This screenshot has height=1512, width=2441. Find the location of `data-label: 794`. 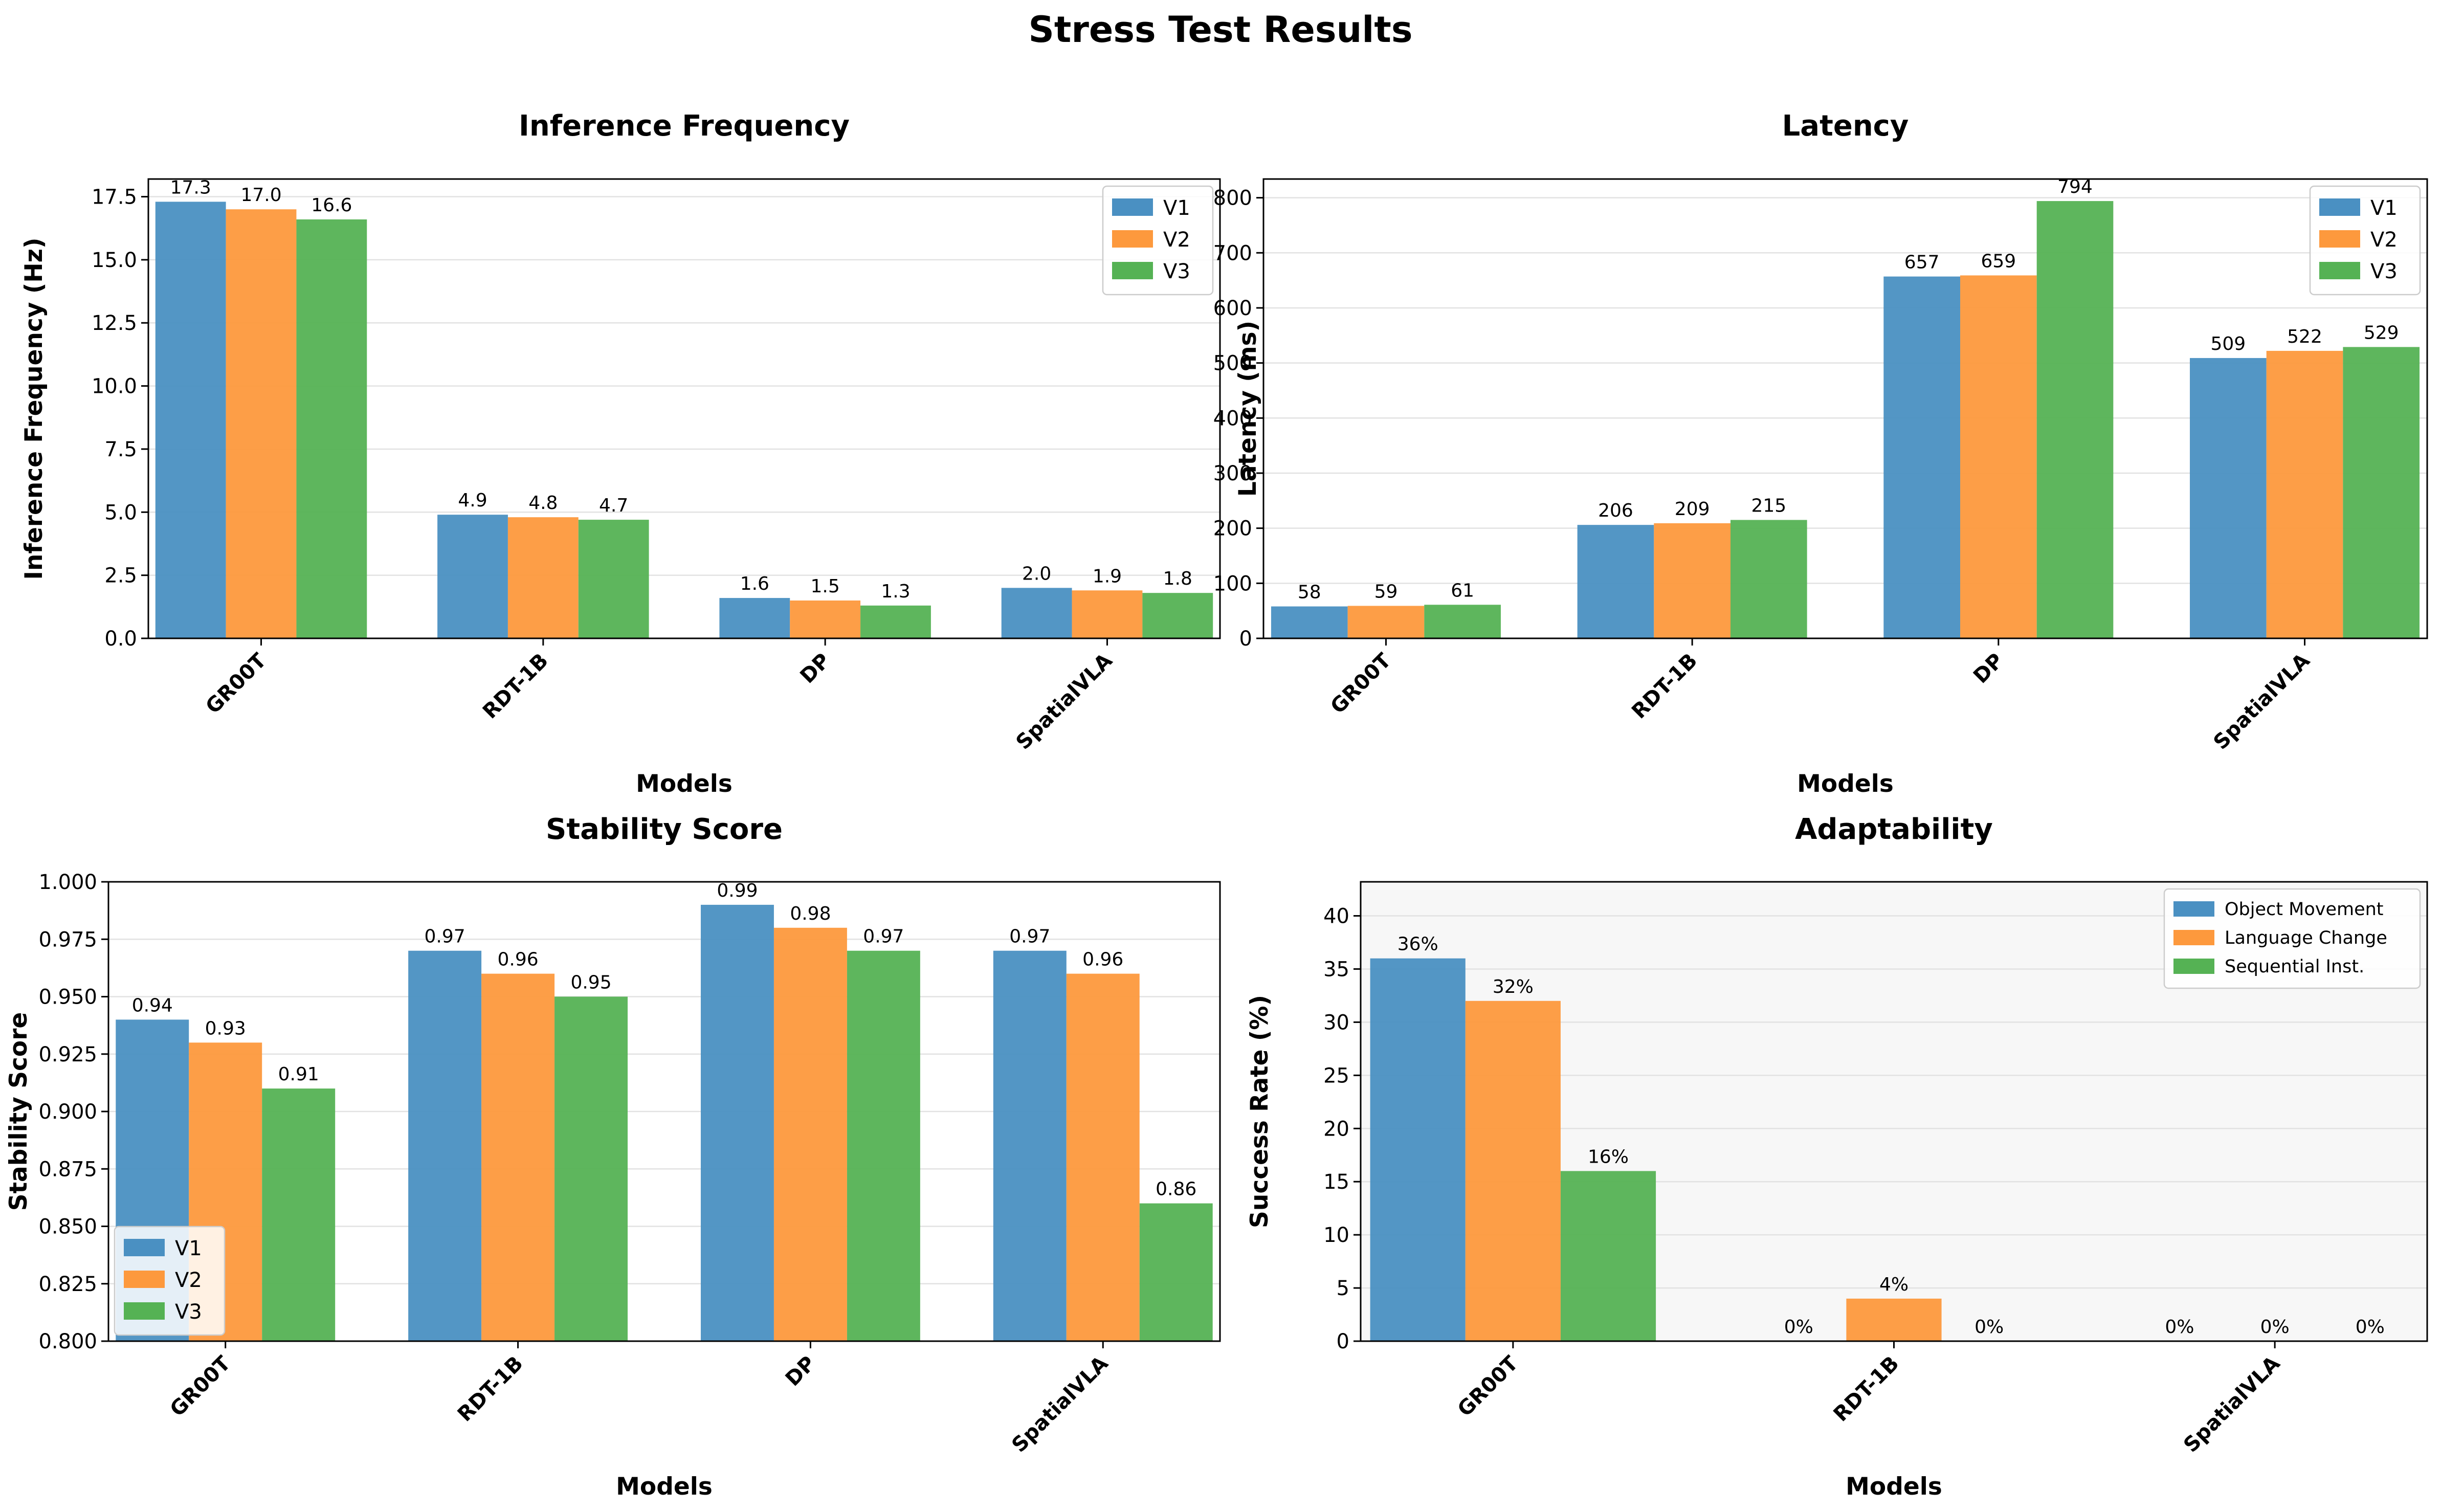

data-label: 794 is located at coordinates (2075, 186).